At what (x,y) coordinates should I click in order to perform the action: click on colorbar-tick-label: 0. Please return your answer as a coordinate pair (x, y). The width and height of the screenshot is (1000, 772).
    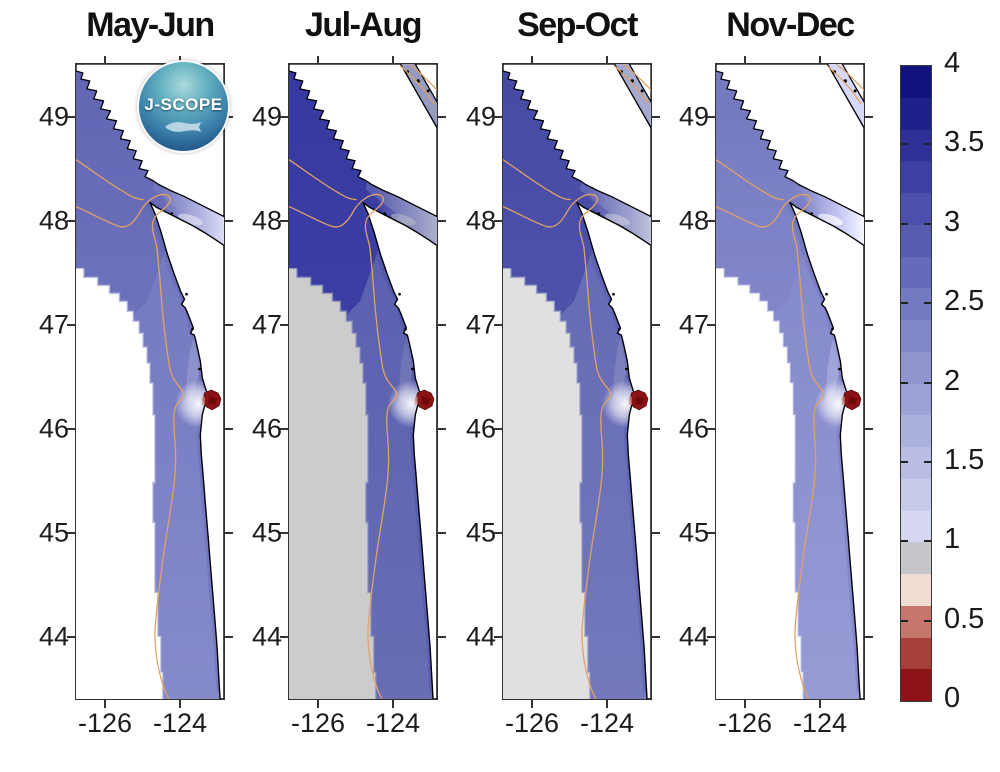
    Looking at the image, I should click on (952, 698).